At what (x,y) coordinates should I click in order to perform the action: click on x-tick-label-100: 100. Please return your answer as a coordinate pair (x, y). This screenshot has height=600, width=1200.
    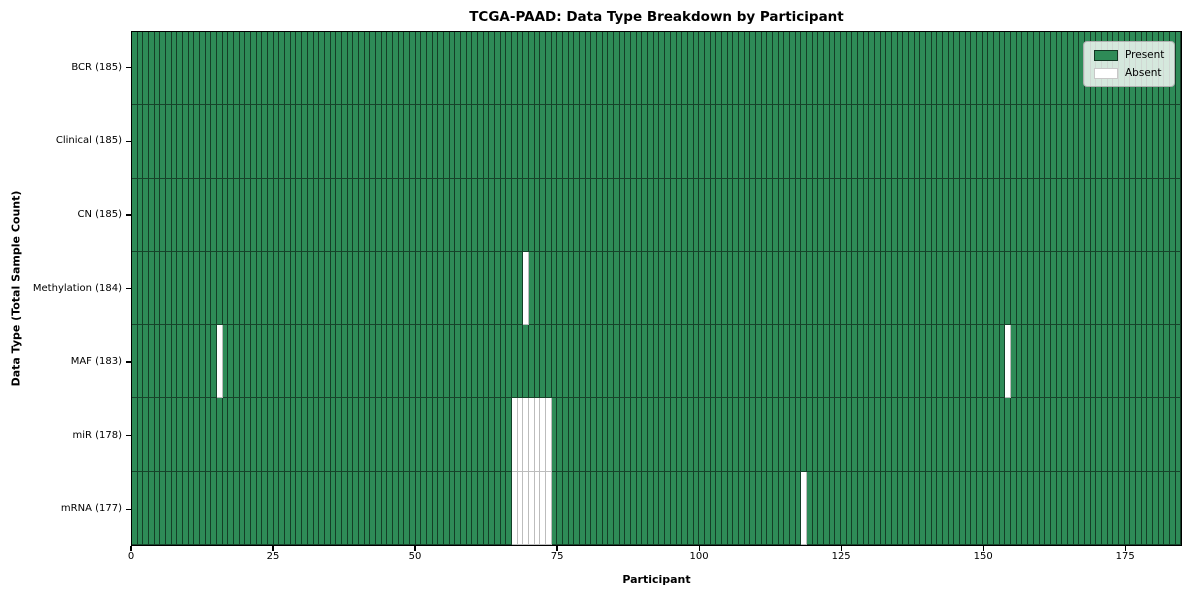
    Looking at the image, I should click on (699, 556).